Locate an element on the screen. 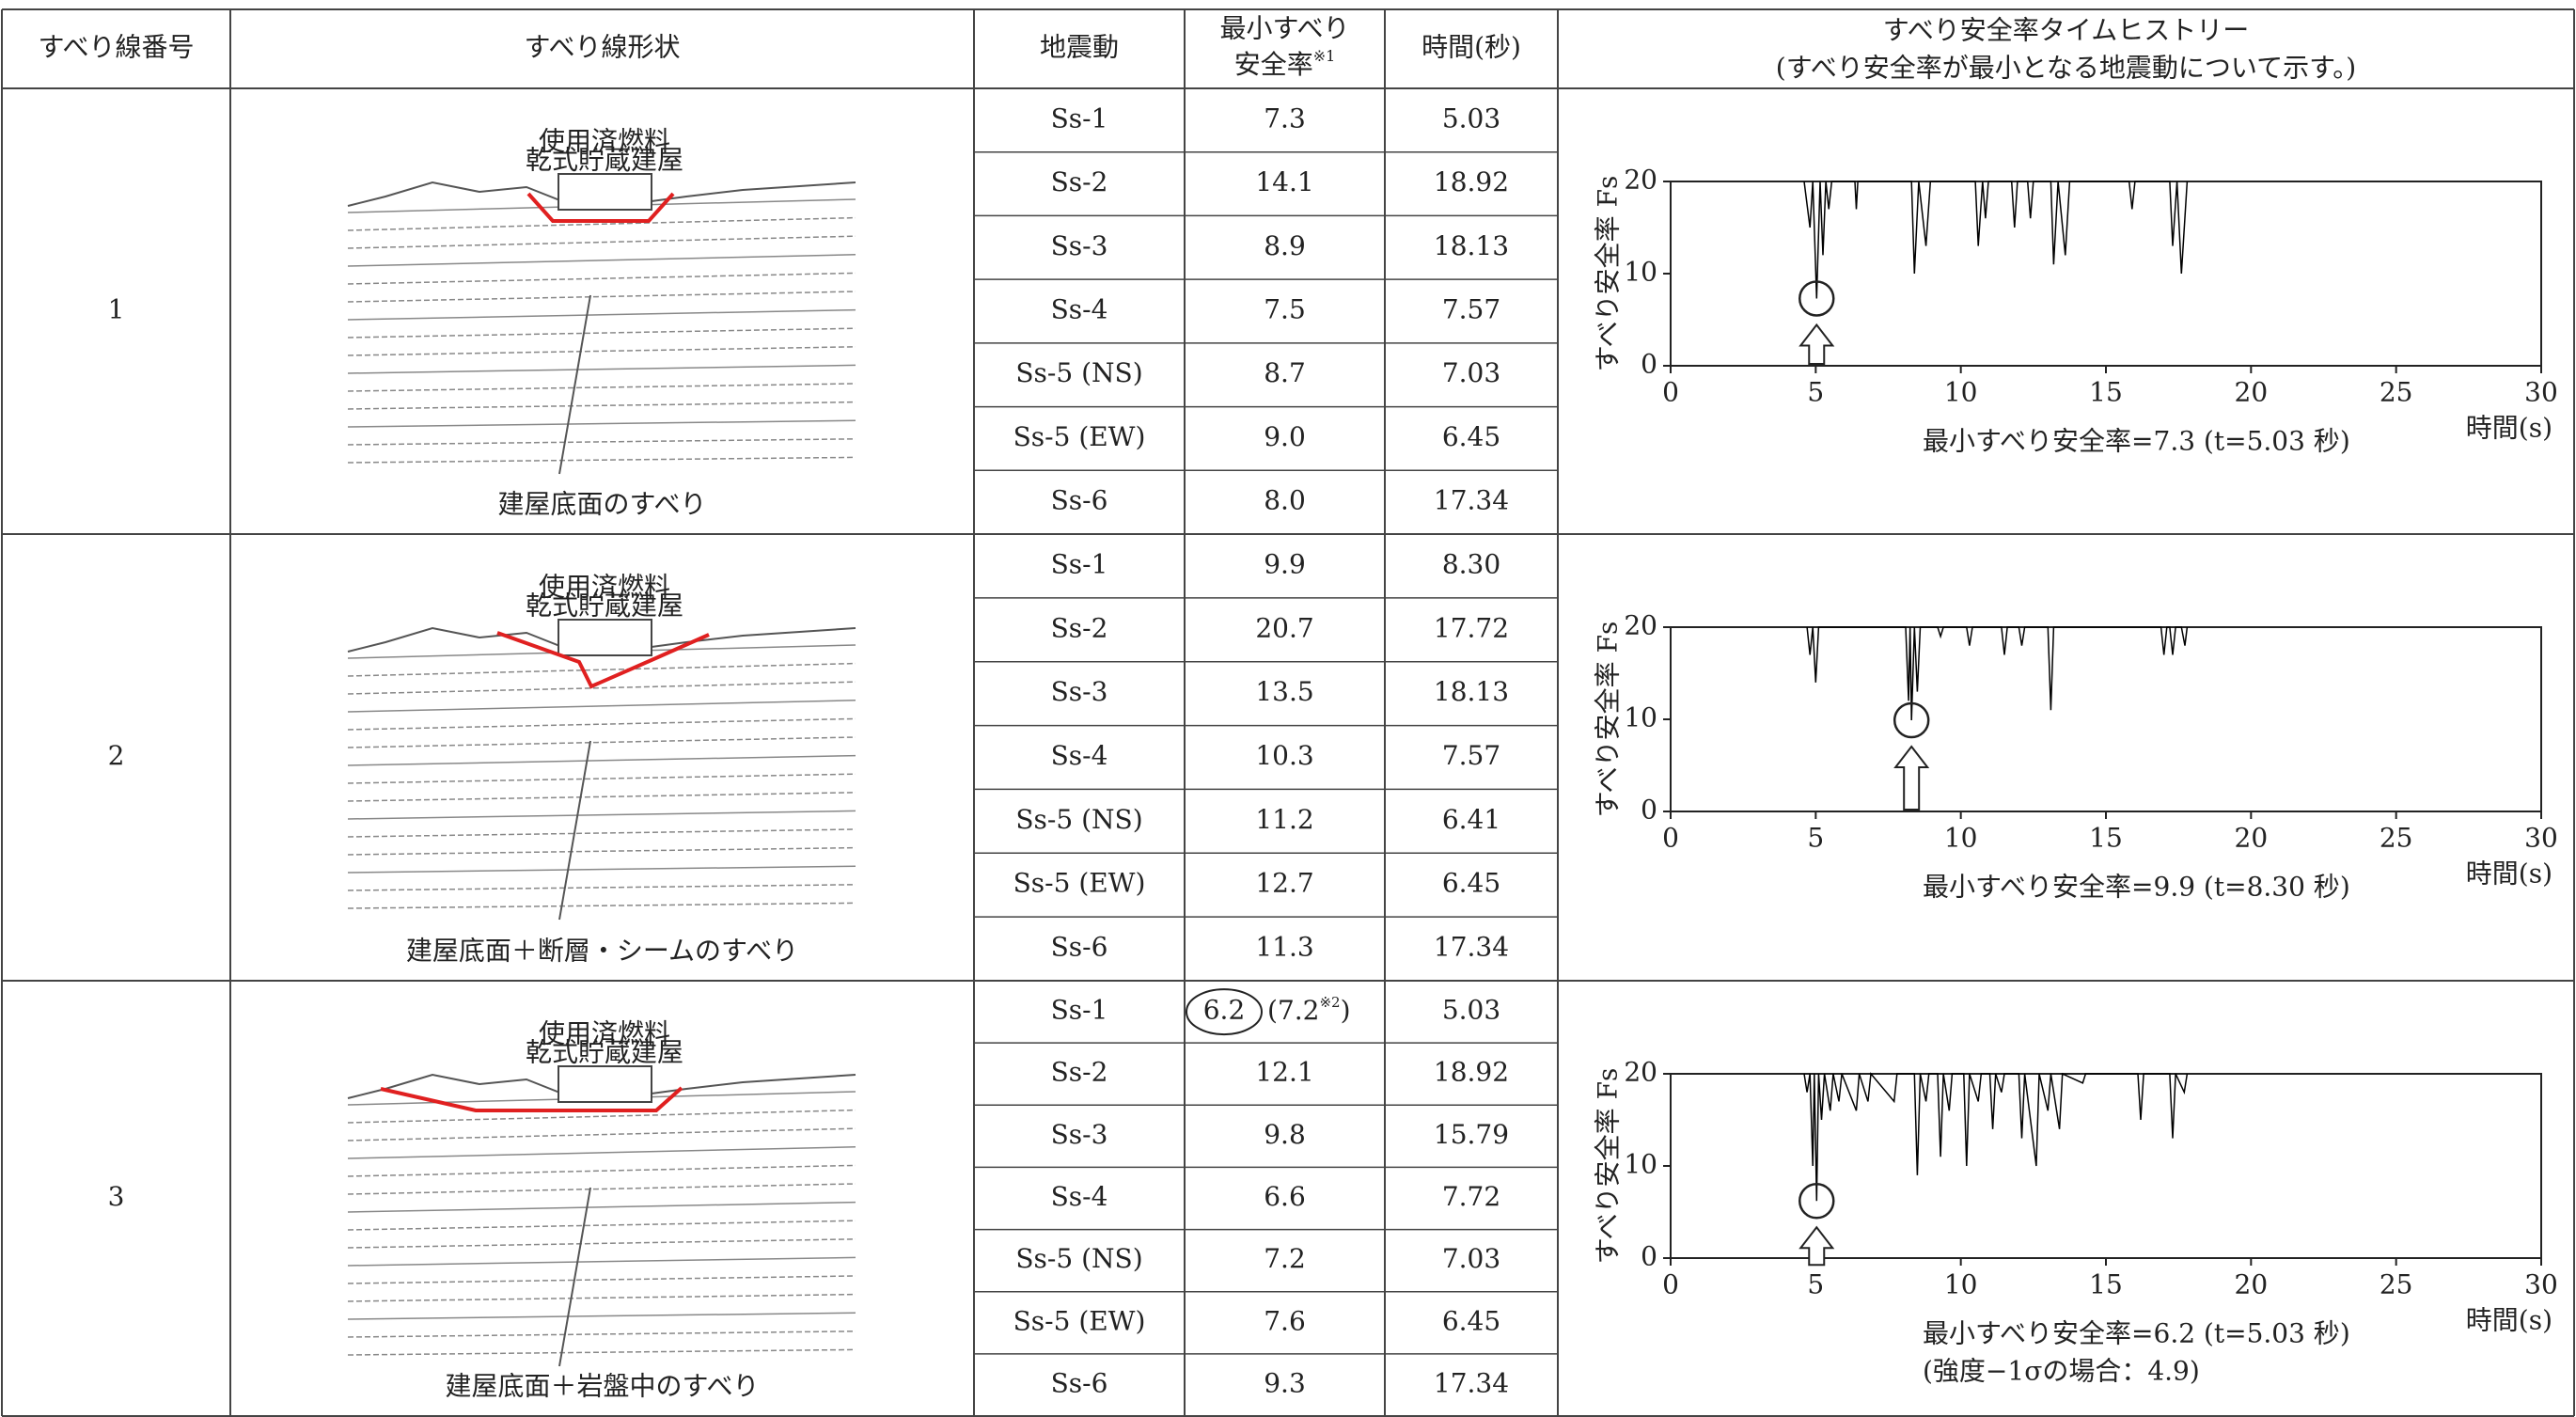  motion-cell: Ss-4 is located at coordinates (1079, 1196).